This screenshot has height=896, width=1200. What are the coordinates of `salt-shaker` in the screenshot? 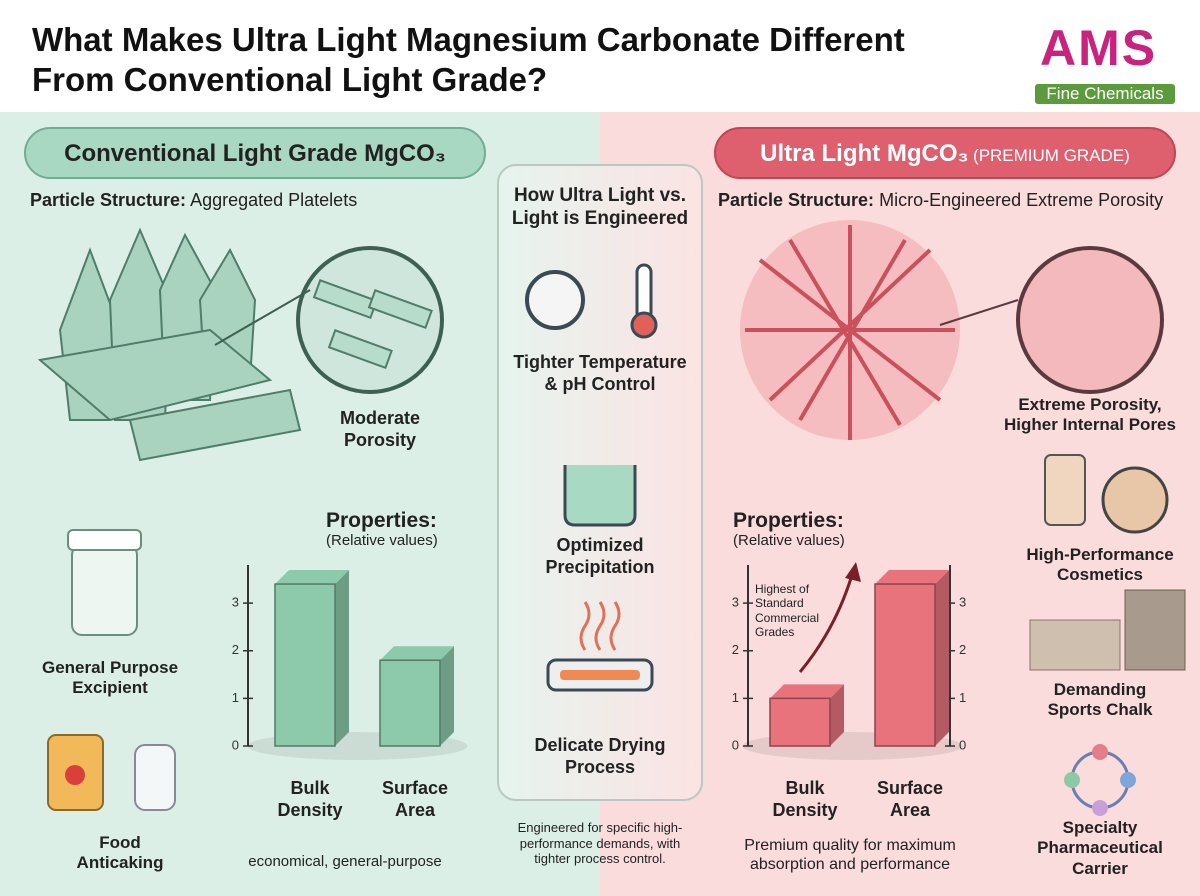 It's located at (155, 777).